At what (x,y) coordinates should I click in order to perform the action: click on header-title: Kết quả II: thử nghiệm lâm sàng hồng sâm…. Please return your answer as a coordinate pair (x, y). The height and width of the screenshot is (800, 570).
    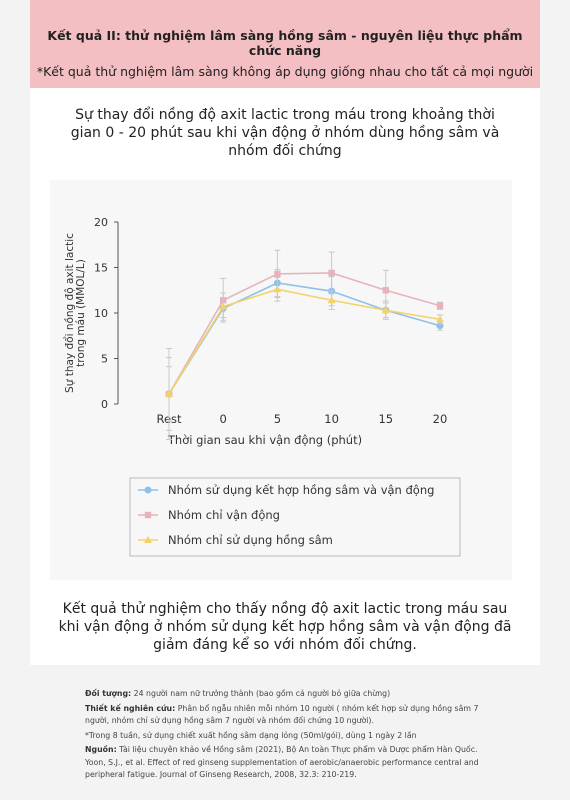
    Looking at the image, I should click on (285, 43).